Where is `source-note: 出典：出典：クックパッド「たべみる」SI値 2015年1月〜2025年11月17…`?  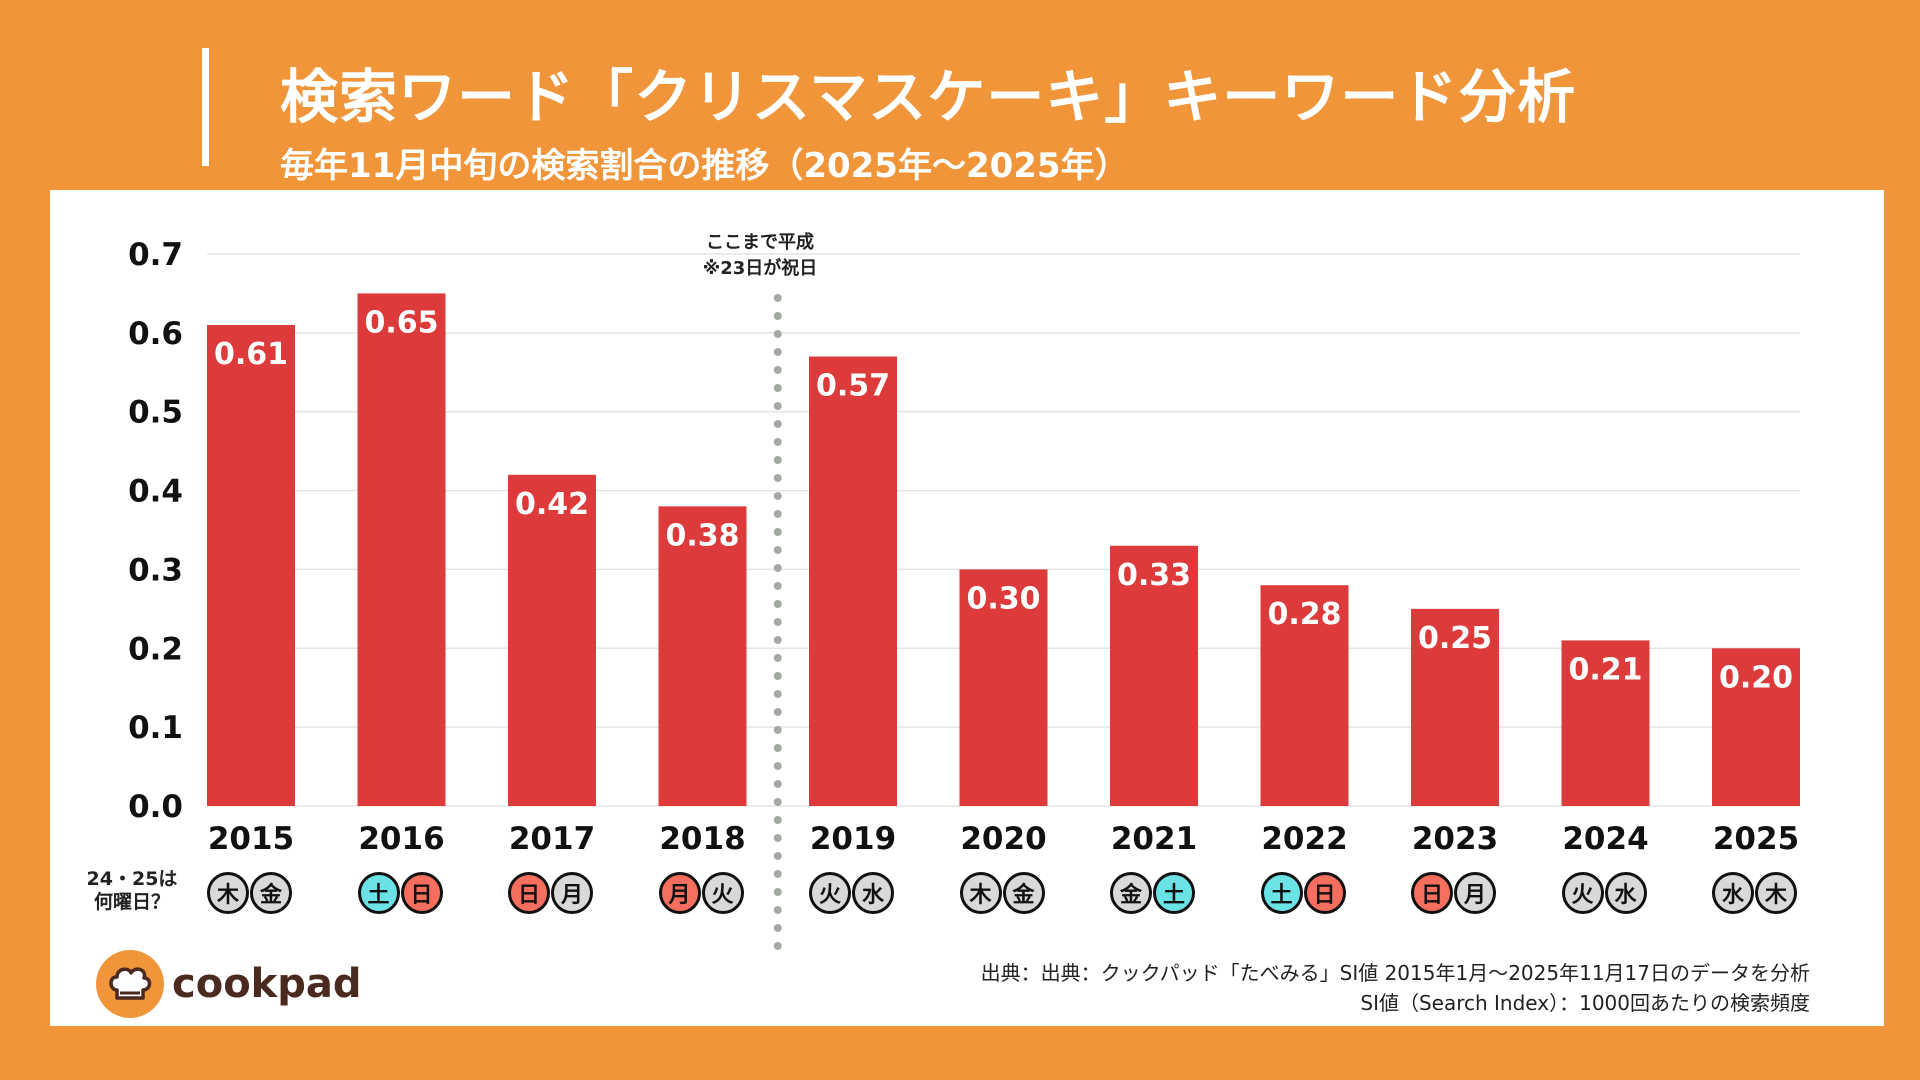 source-note: 出典：出典：クックパッド「たべみる」SI値 2015年1月〜2025年11月17… is located at coordinates (1395, 988).